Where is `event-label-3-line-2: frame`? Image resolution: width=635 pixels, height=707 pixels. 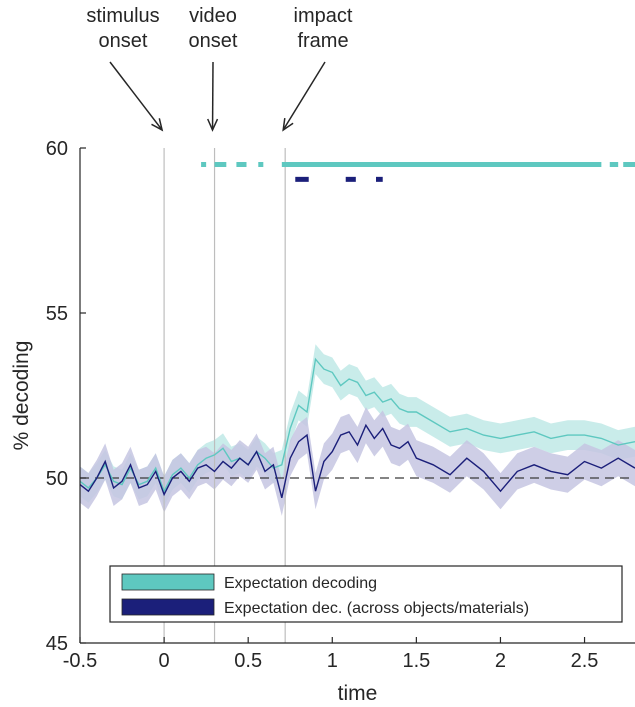
event-label-3-line-2: frame is located at coordinates (322, 41).